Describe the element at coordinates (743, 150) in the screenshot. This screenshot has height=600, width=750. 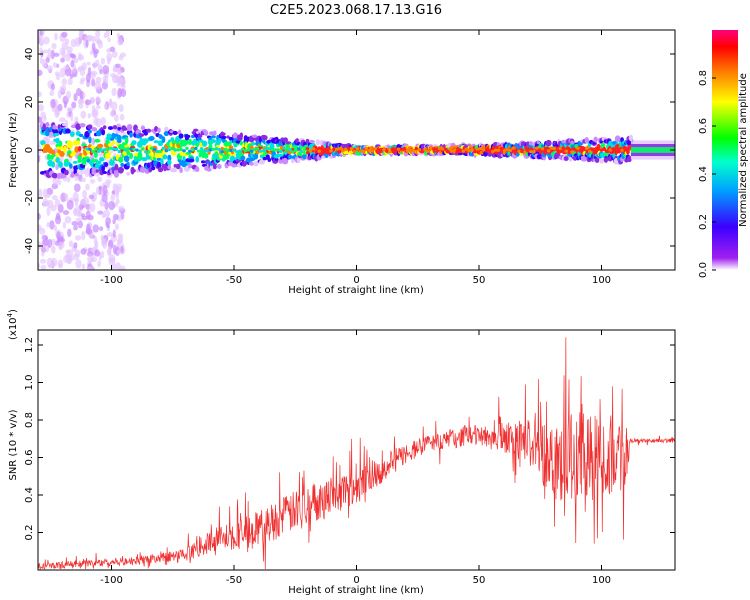
I see `colorbar-label: Normalized spectral amplitude` at that location.